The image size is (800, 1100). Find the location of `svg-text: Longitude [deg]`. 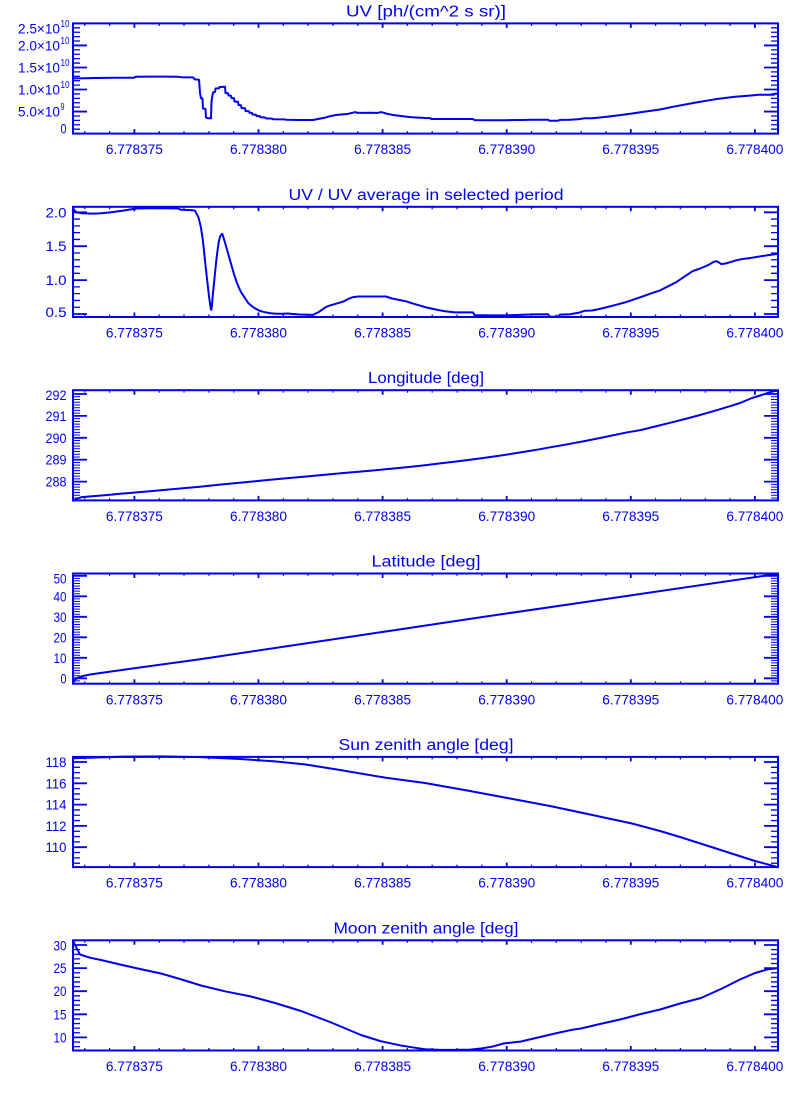

svg-text: Longitude [deg] is located at coordinates (426, 378).